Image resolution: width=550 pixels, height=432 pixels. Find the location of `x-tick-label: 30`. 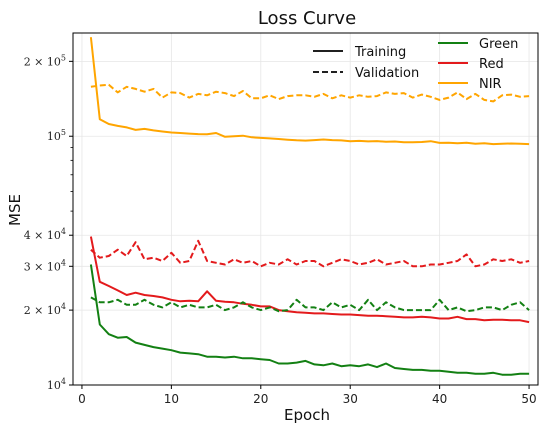

x-tick-label: 30 is located at coordinates (350, 399).